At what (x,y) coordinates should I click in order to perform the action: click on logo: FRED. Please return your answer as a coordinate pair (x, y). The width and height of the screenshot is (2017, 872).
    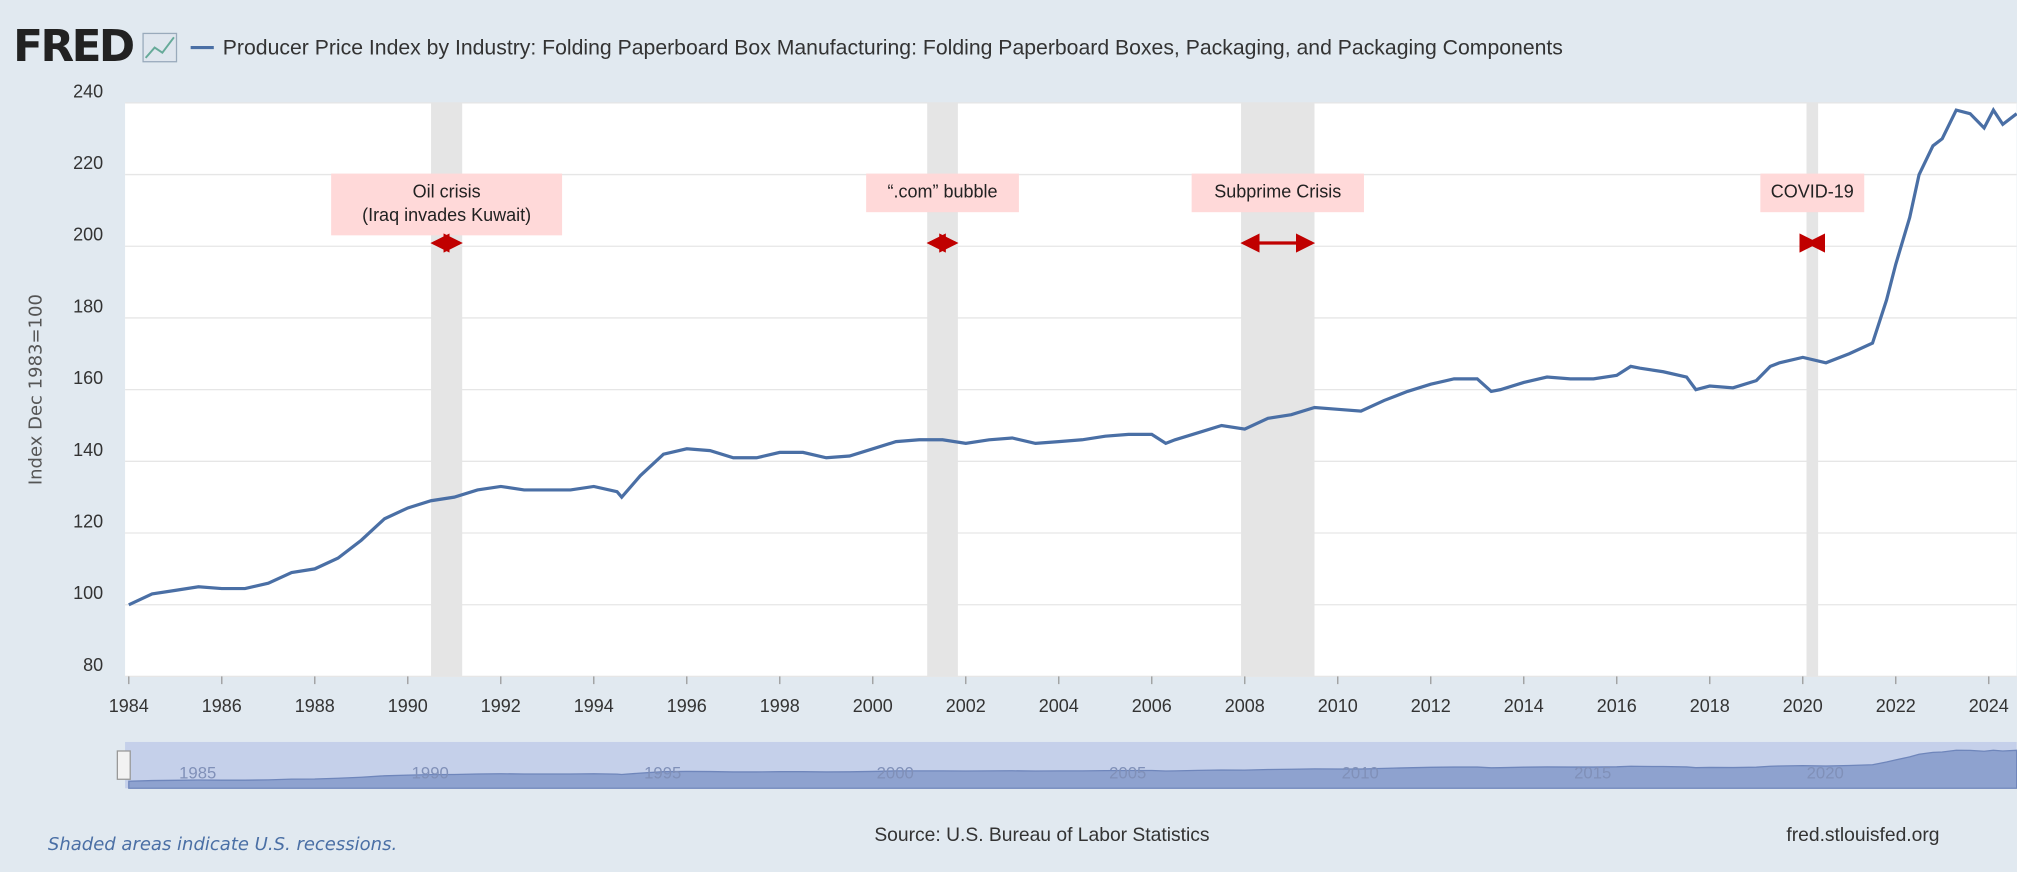
    Looking at the image, I should click on (73, 46).